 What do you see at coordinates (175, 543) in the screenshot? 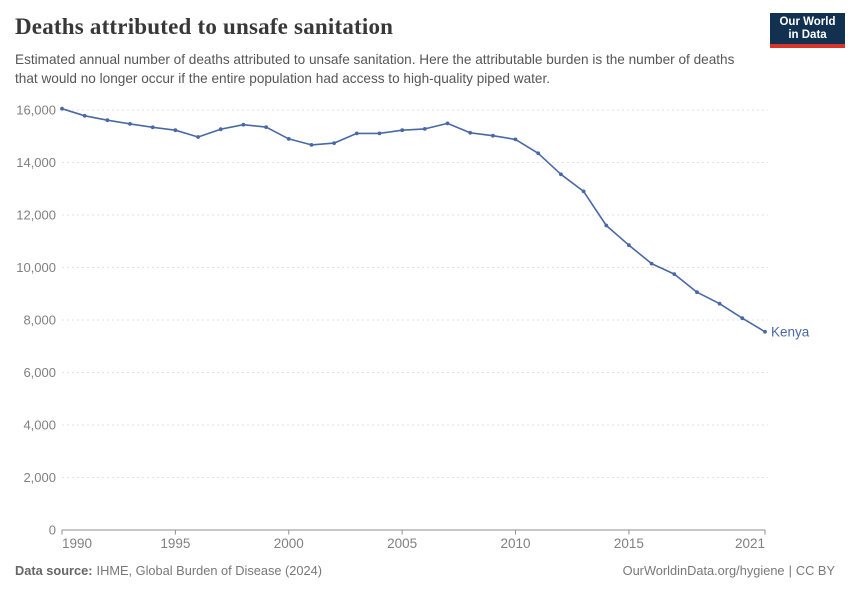
I see `x-tick-label: 1995` at bounding box center [175, 543].